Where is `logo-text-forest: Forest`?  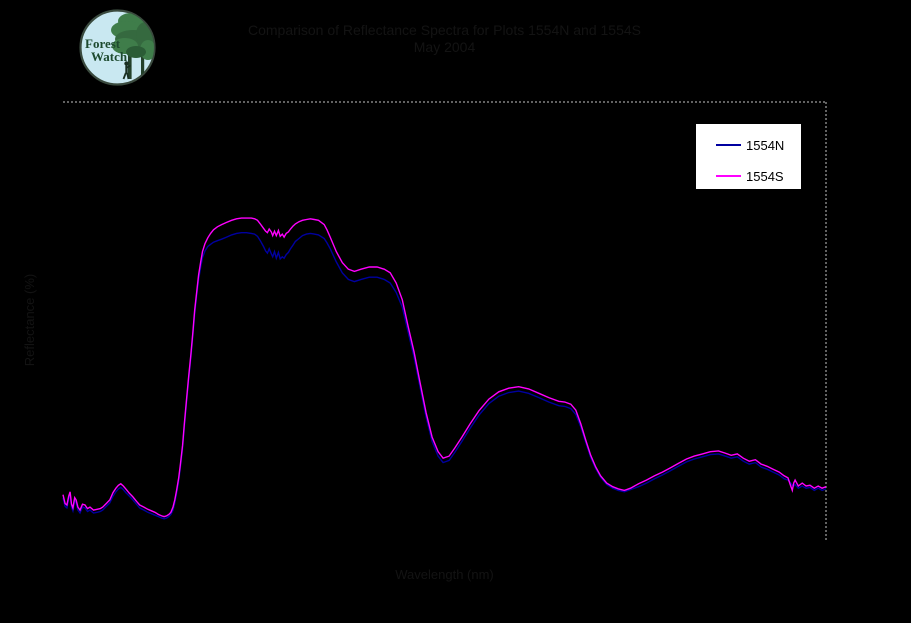
logo-text-forest: Forest is located at coordinates (103, 43).